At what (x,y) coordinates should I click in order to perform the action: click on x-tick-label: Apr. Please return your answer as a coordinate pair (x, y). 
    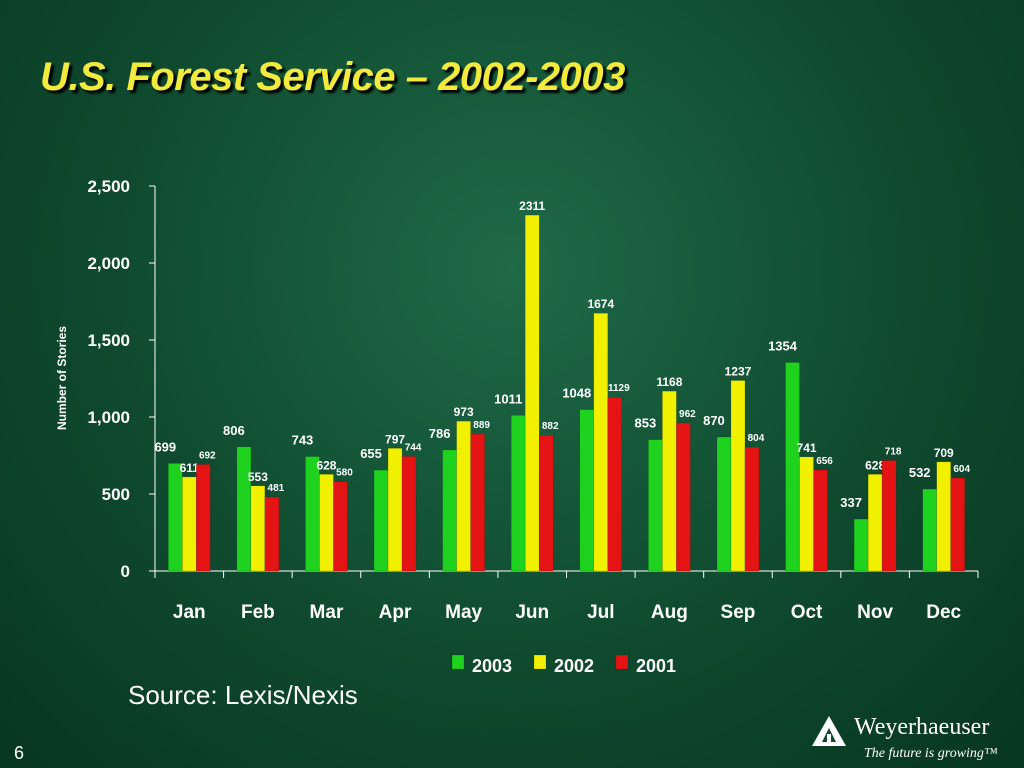
    Looking at the image, I should click on (395, 612).